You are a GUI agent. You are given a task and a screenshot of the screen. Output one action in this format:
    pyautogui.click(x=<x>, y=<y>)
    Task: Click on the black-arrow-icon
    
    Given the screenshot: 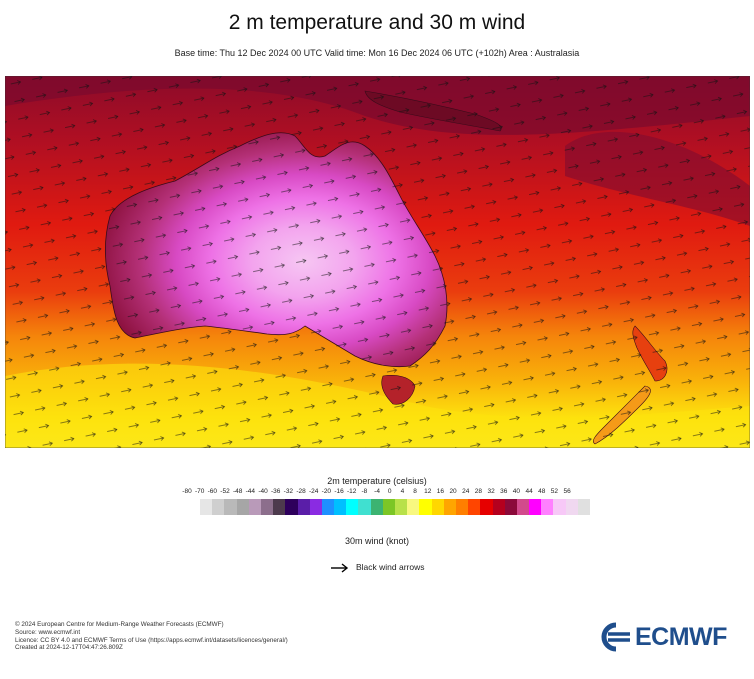 What is the action you would take?
    pyautogui.click(x=340, y=568)
    